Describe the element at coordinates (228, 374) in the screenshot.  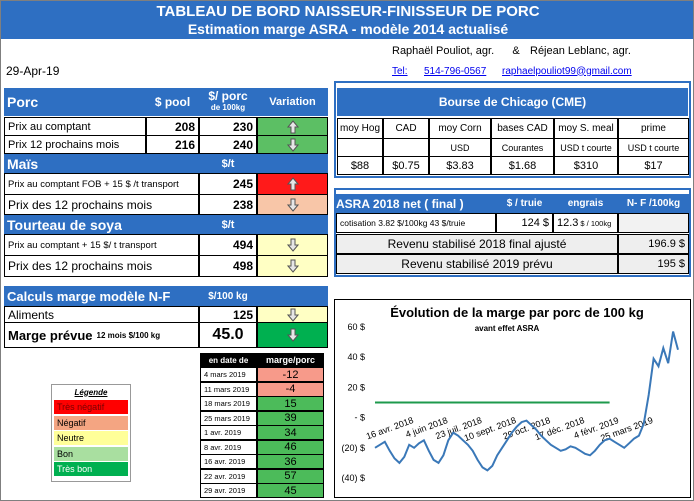
I see `row-date: 4 mars 2019` at that location.